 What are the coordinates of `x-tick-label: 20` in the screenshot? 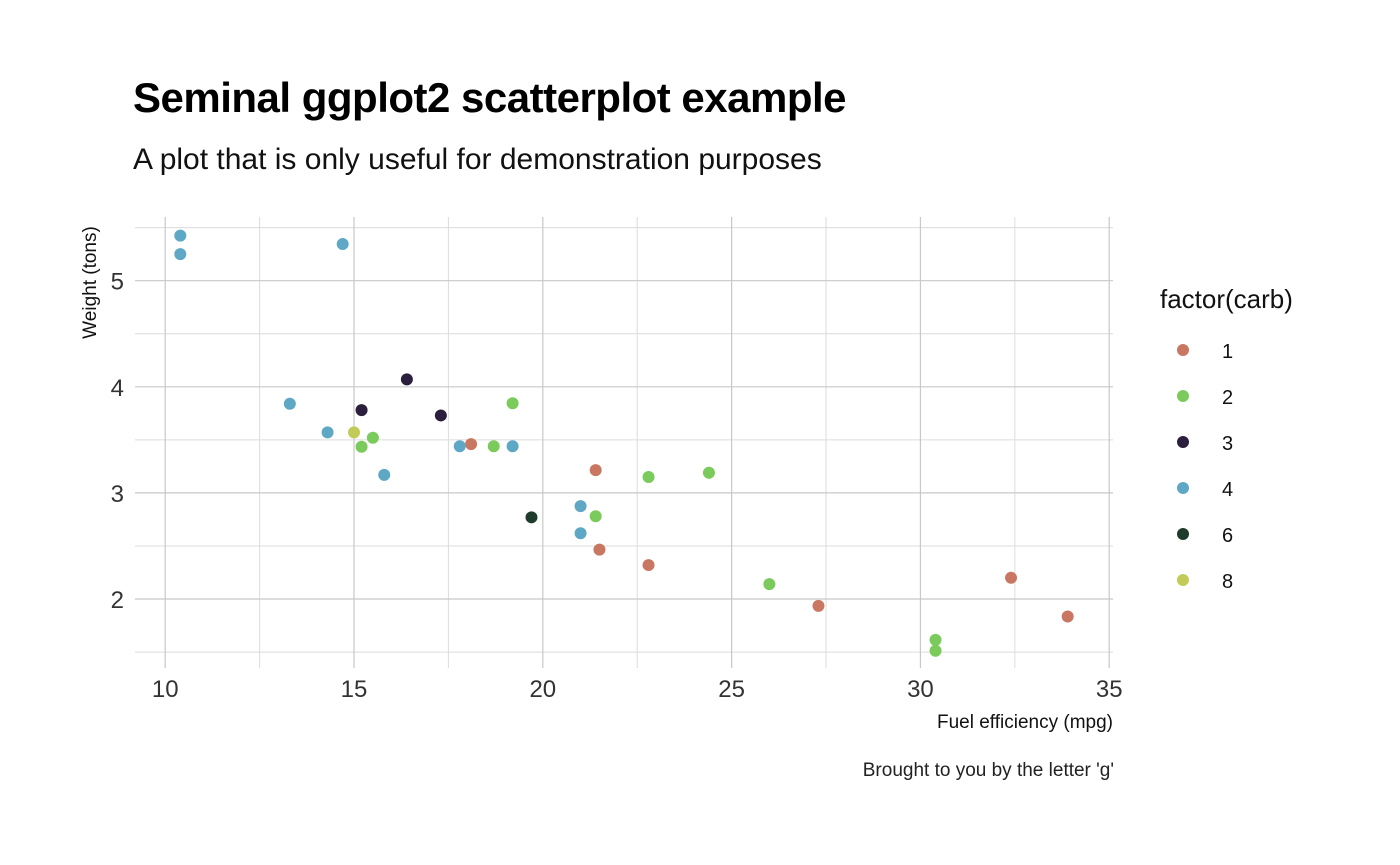 It's located at (542, 689).